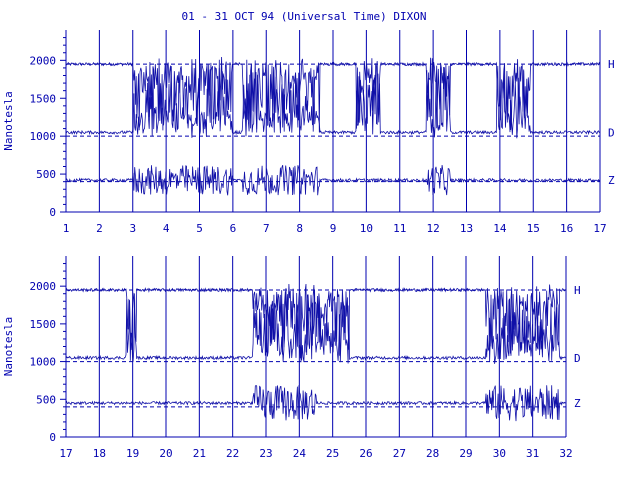 This screenshot has width=640, height=480. Describe the element at coordinates (465, 453) in the screenshot. I see `x-tick-label: 29` at that location.